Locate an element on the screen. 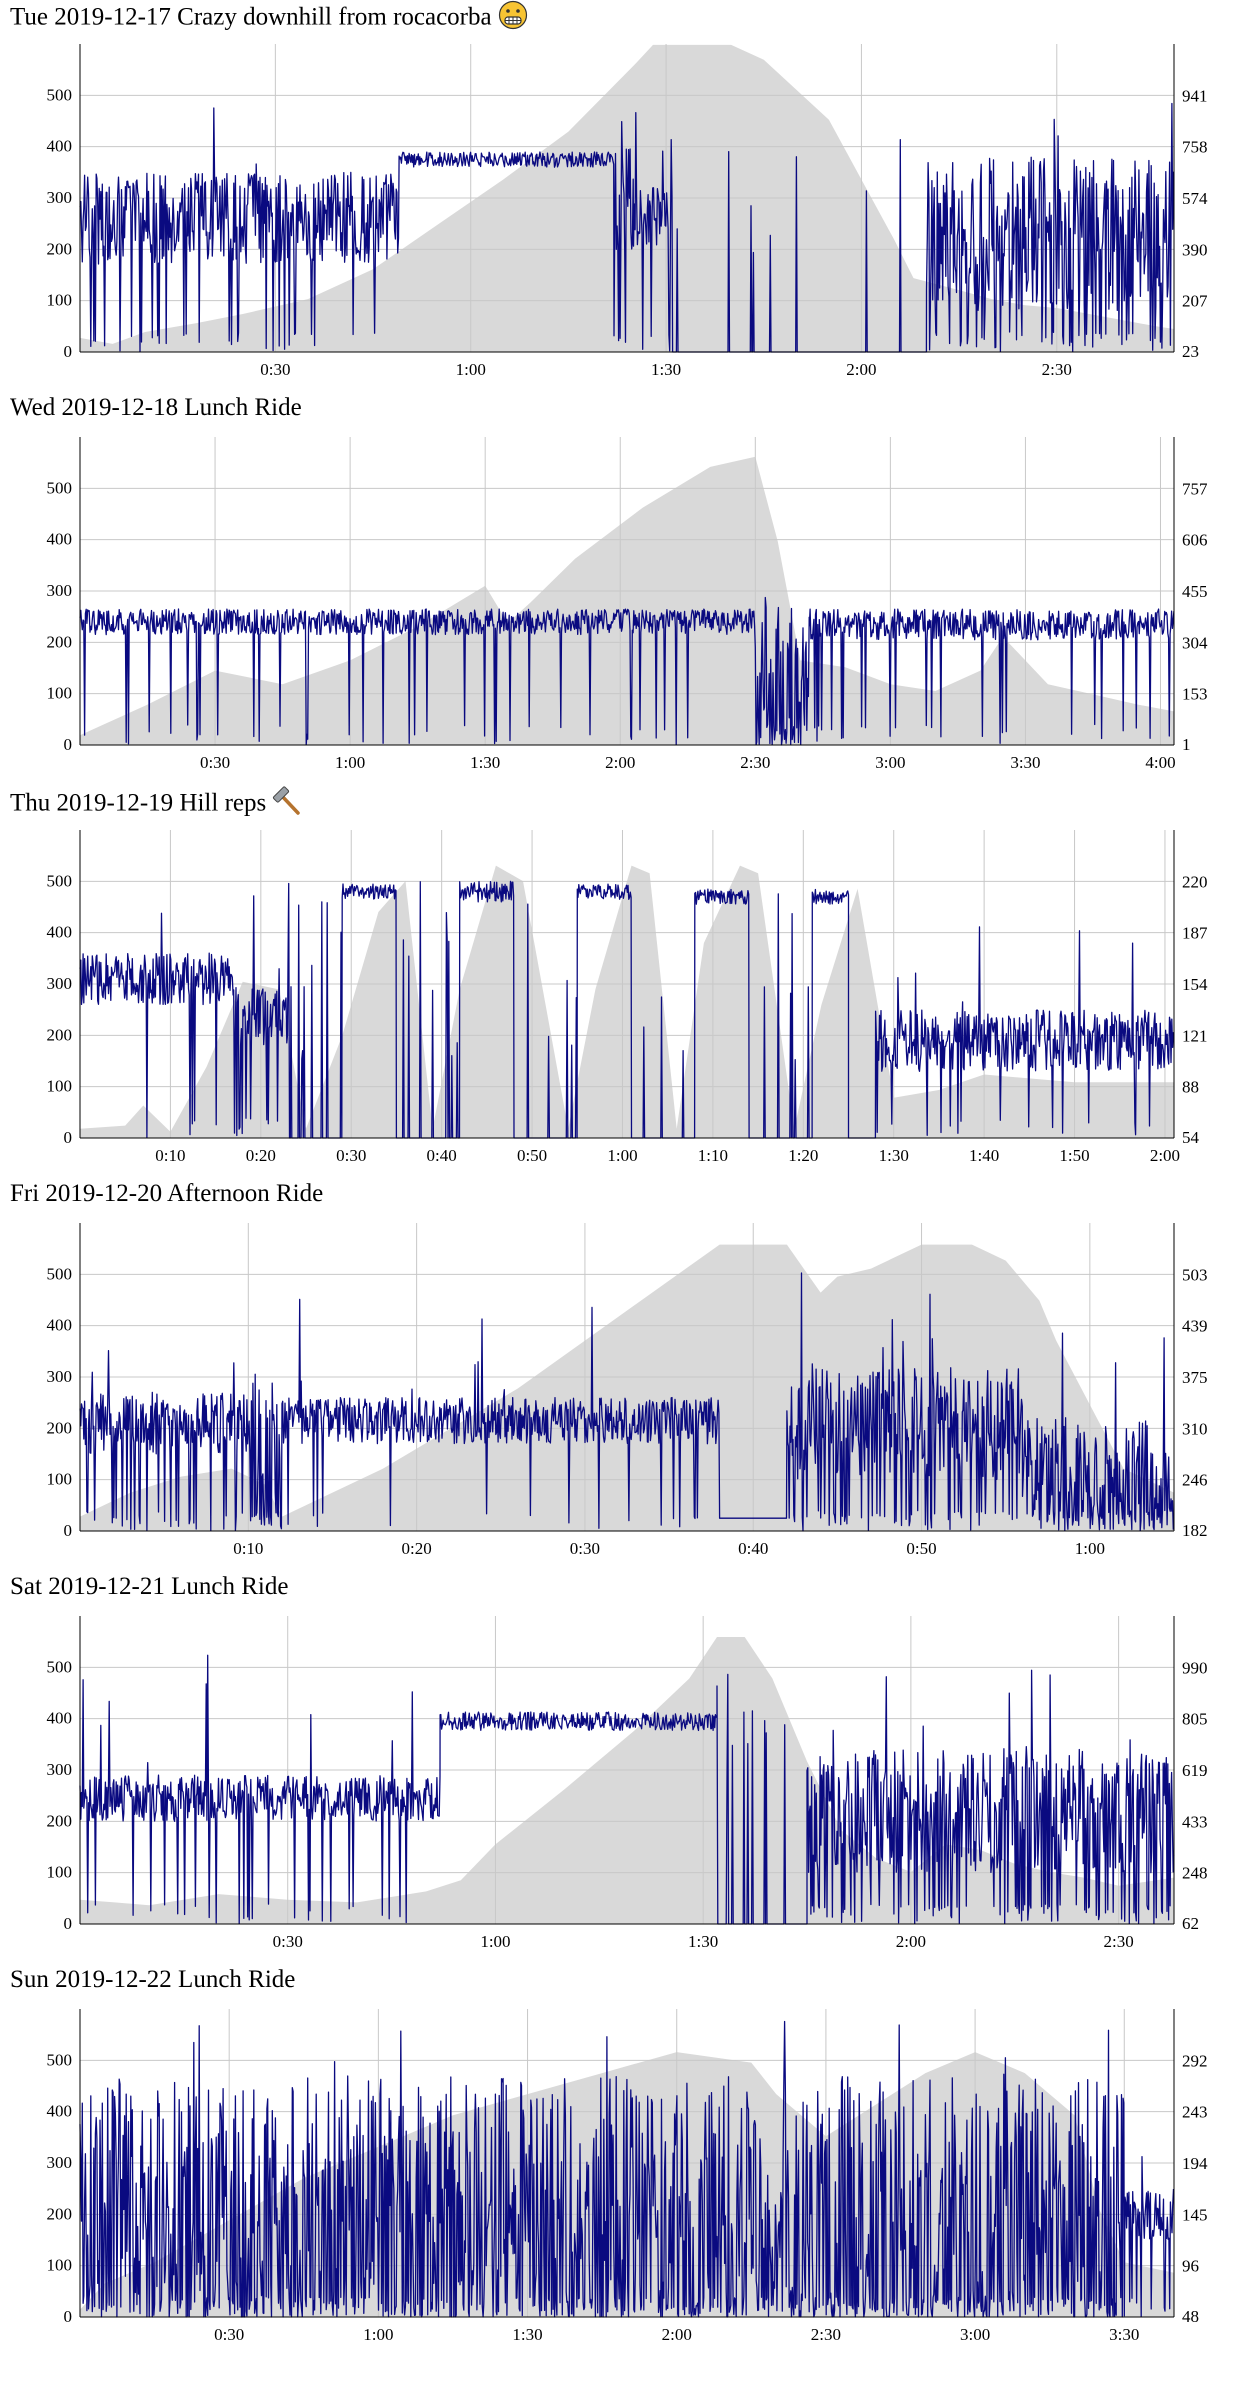  elevation-tick-label: 62 is located at coordinates (1190, 1923).